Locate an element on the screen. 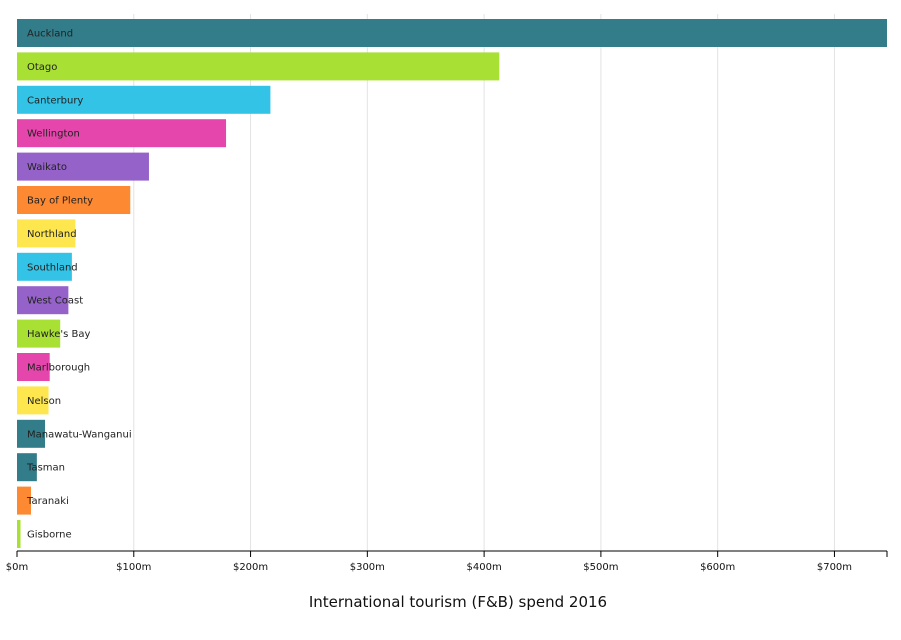 Image resolution: width=901 pixels, height=640 pixels. bar-label: Otago is located at coordinates (42, 67).